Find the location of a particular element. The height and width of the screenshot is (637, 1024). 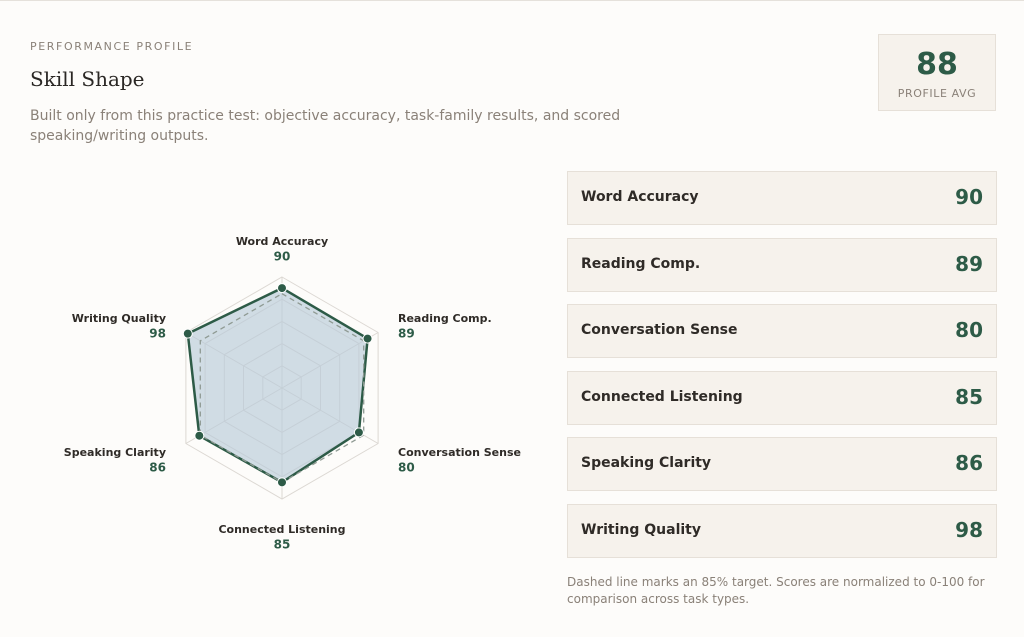

score-value: 90 is located at coordinates (969, 197).